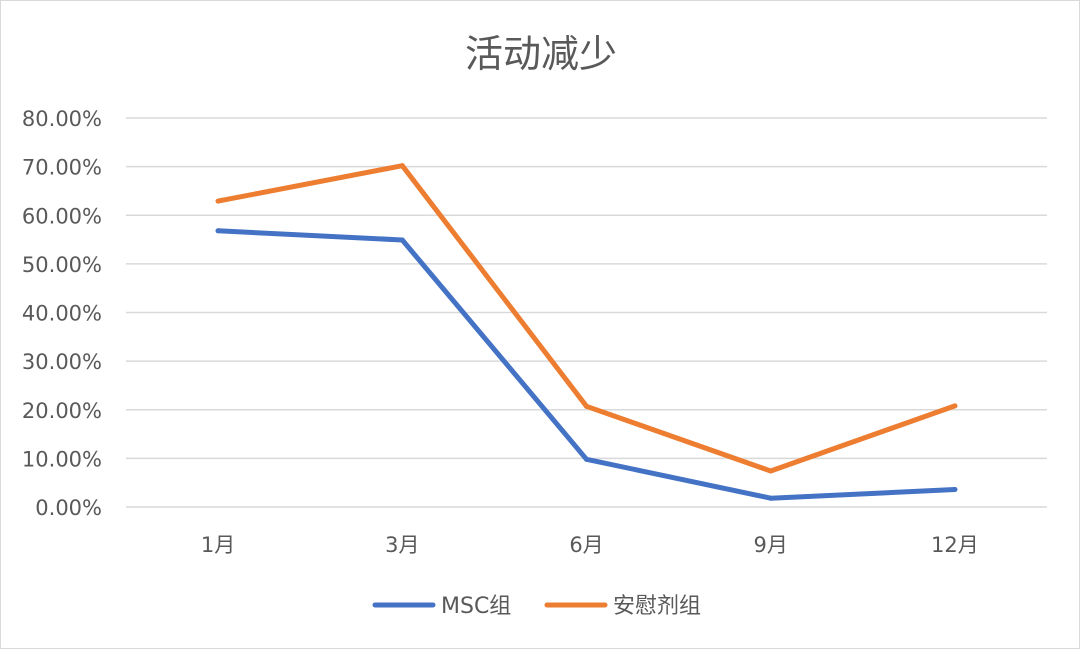 This screenshot has height=649, width=1080. Describe the element at coordinates (657, 606) in the screenshot. I see `legend-label: 安慰剂组` at that location.